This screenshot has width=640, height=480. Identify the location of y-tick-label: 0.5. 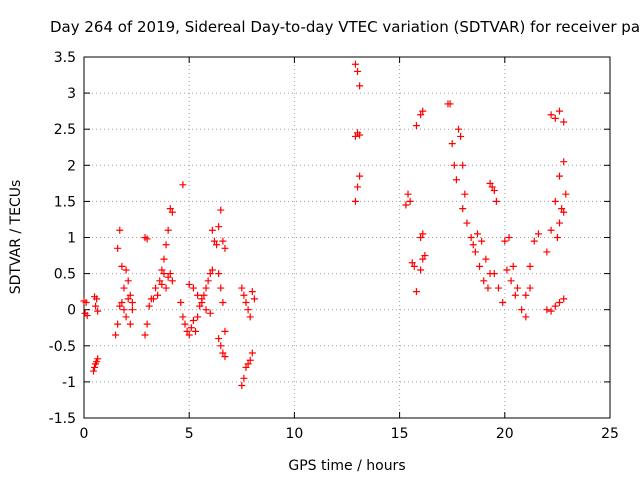
(65, 275).